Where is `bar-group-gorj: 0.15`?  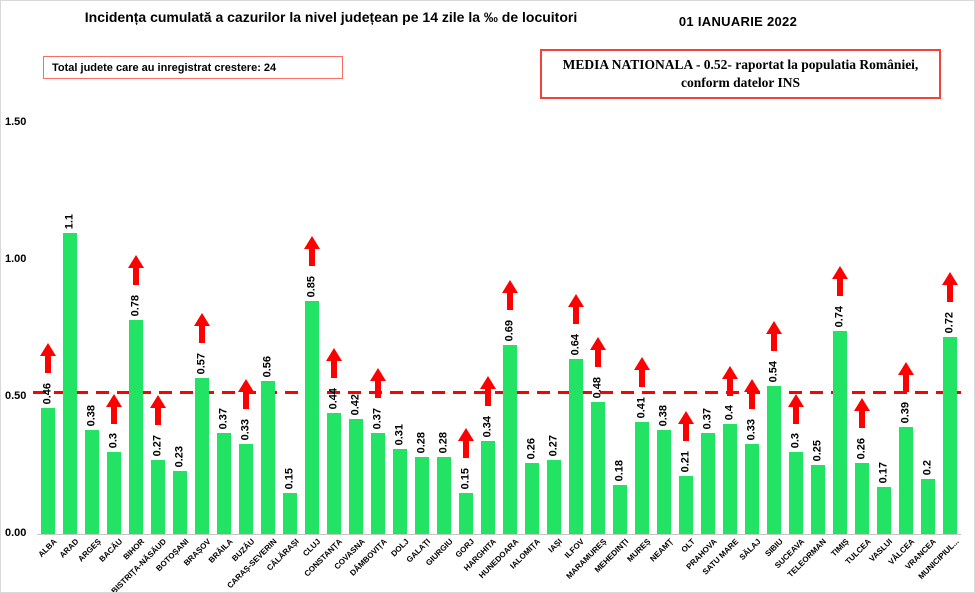 bar-group-gorj: 0.15 is located at coordinates (466, 317).